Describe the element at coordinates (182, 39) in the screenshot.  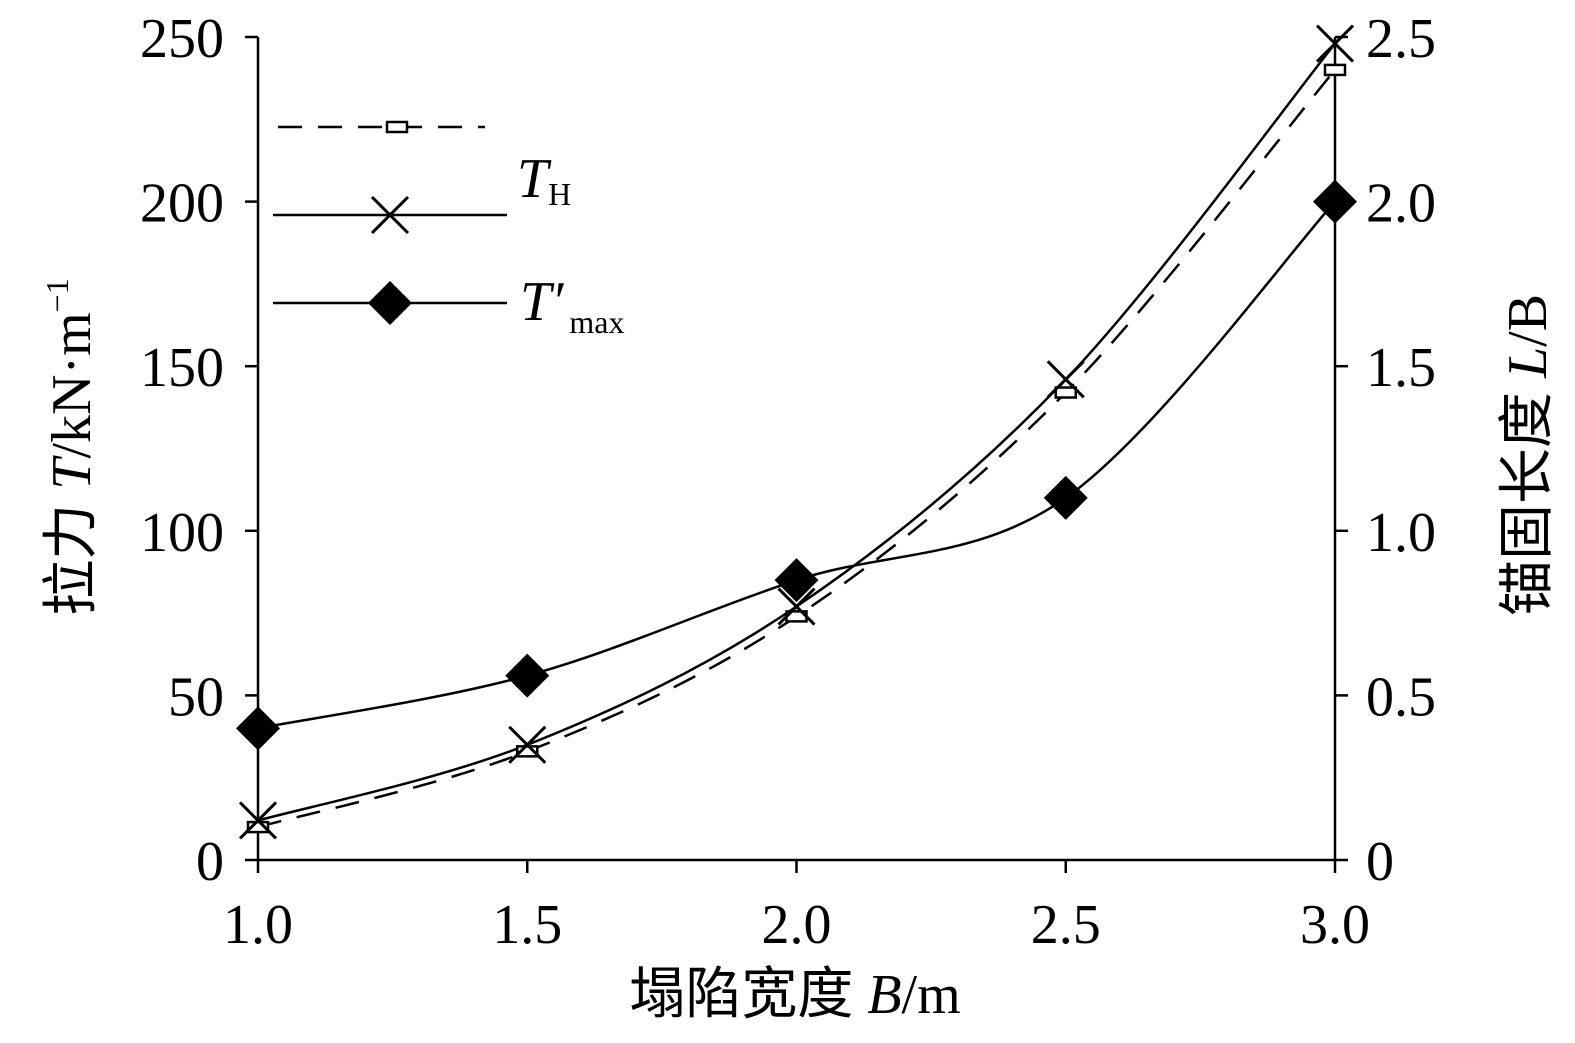
I see `y-tick-label: 250` at that location.